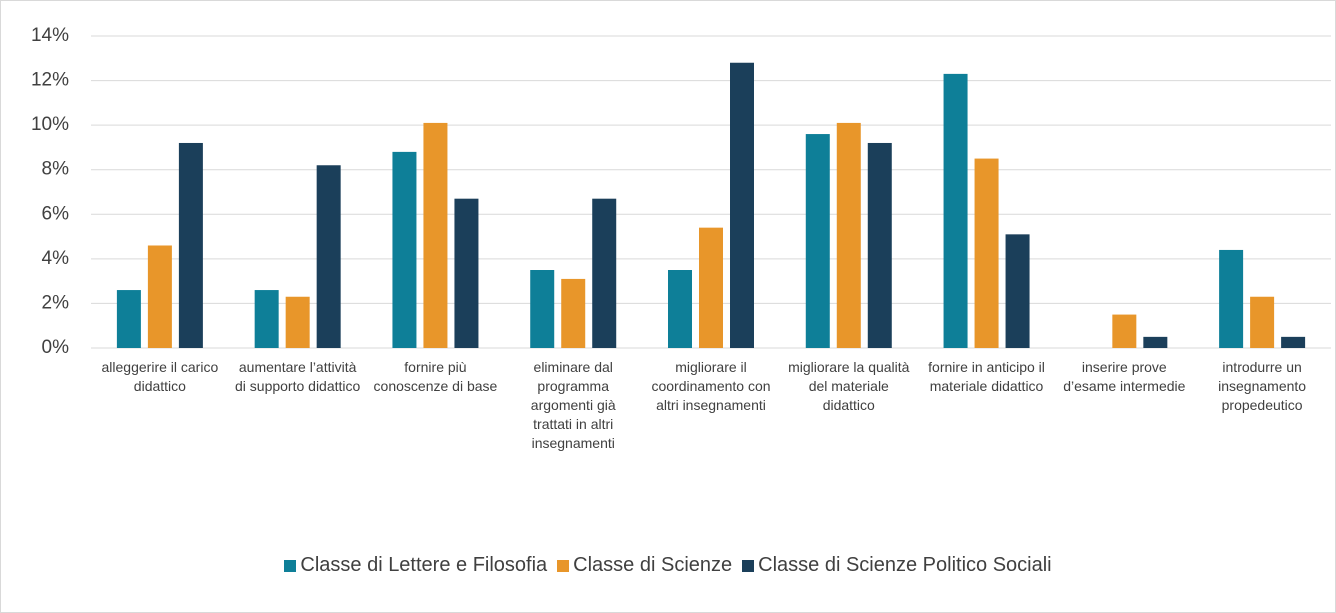  What do you see at coordinates (424, 565) in the screenshot?
I see `legend-label: Classe di Lettere e Filosofia` at bounding box center [424, 565].